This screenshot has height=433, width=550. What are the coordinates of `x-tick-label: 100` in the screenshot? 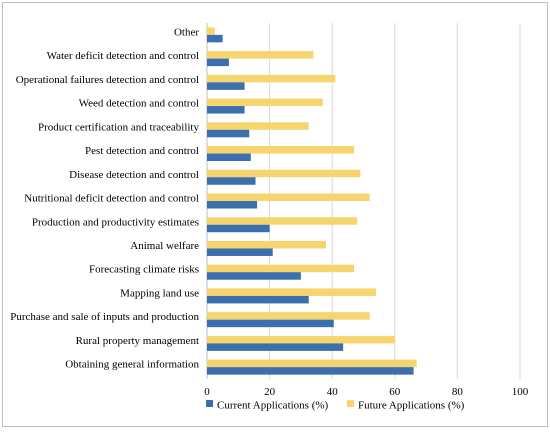 It's located at (520, 392).